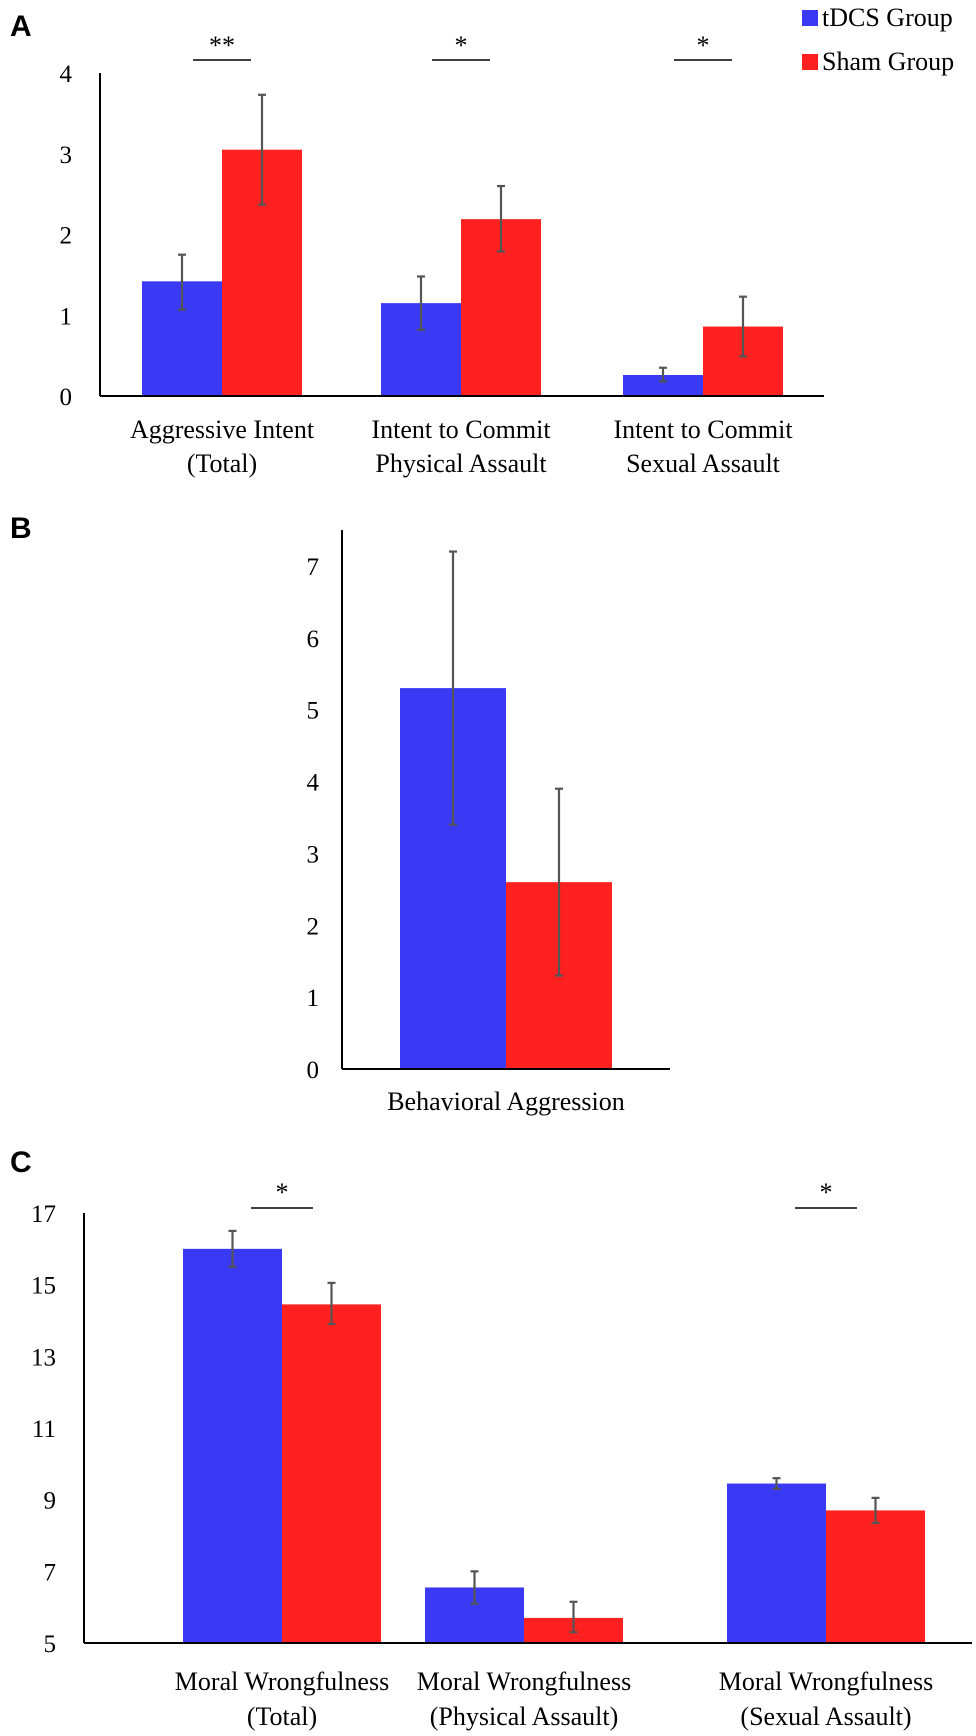 The height and width of the screenshot is (1736, 976). I want to click on y-tick-label: 17, so click(43, 1214).